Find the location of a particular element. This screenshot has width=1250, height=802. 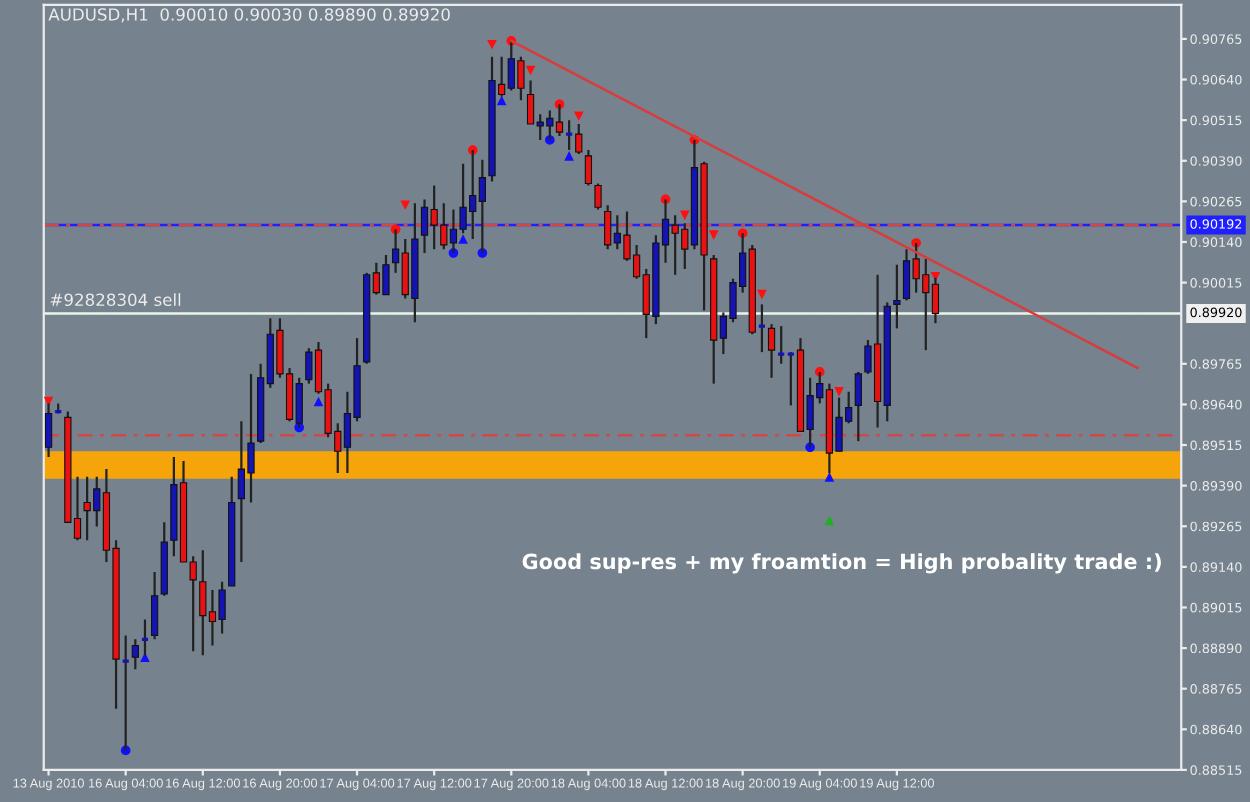

chart-title: AUDUSD,H1 0.90010 0.90030 0.89890 0.89920 is located at coordinates (249, 15).